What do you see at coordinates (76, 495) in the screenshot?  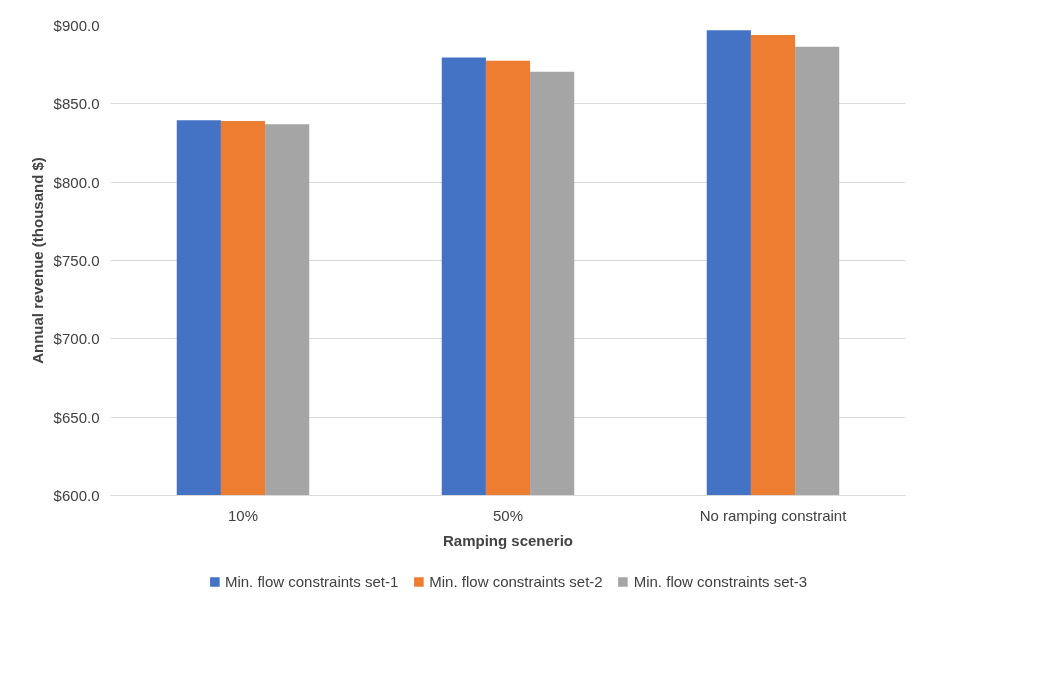 I see `y-tick-label: $600.0` at bounding box center [76, 495].